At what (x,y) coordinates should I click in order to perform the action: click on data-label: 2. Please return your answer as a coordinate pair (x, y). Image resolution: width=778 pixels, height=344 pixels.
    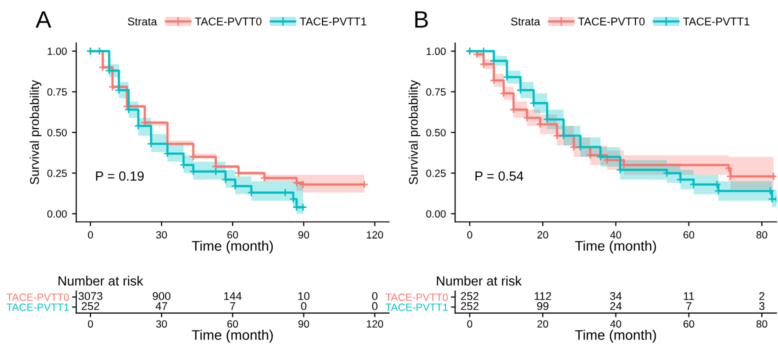
    Looking at the image, I should click on (761, 296).